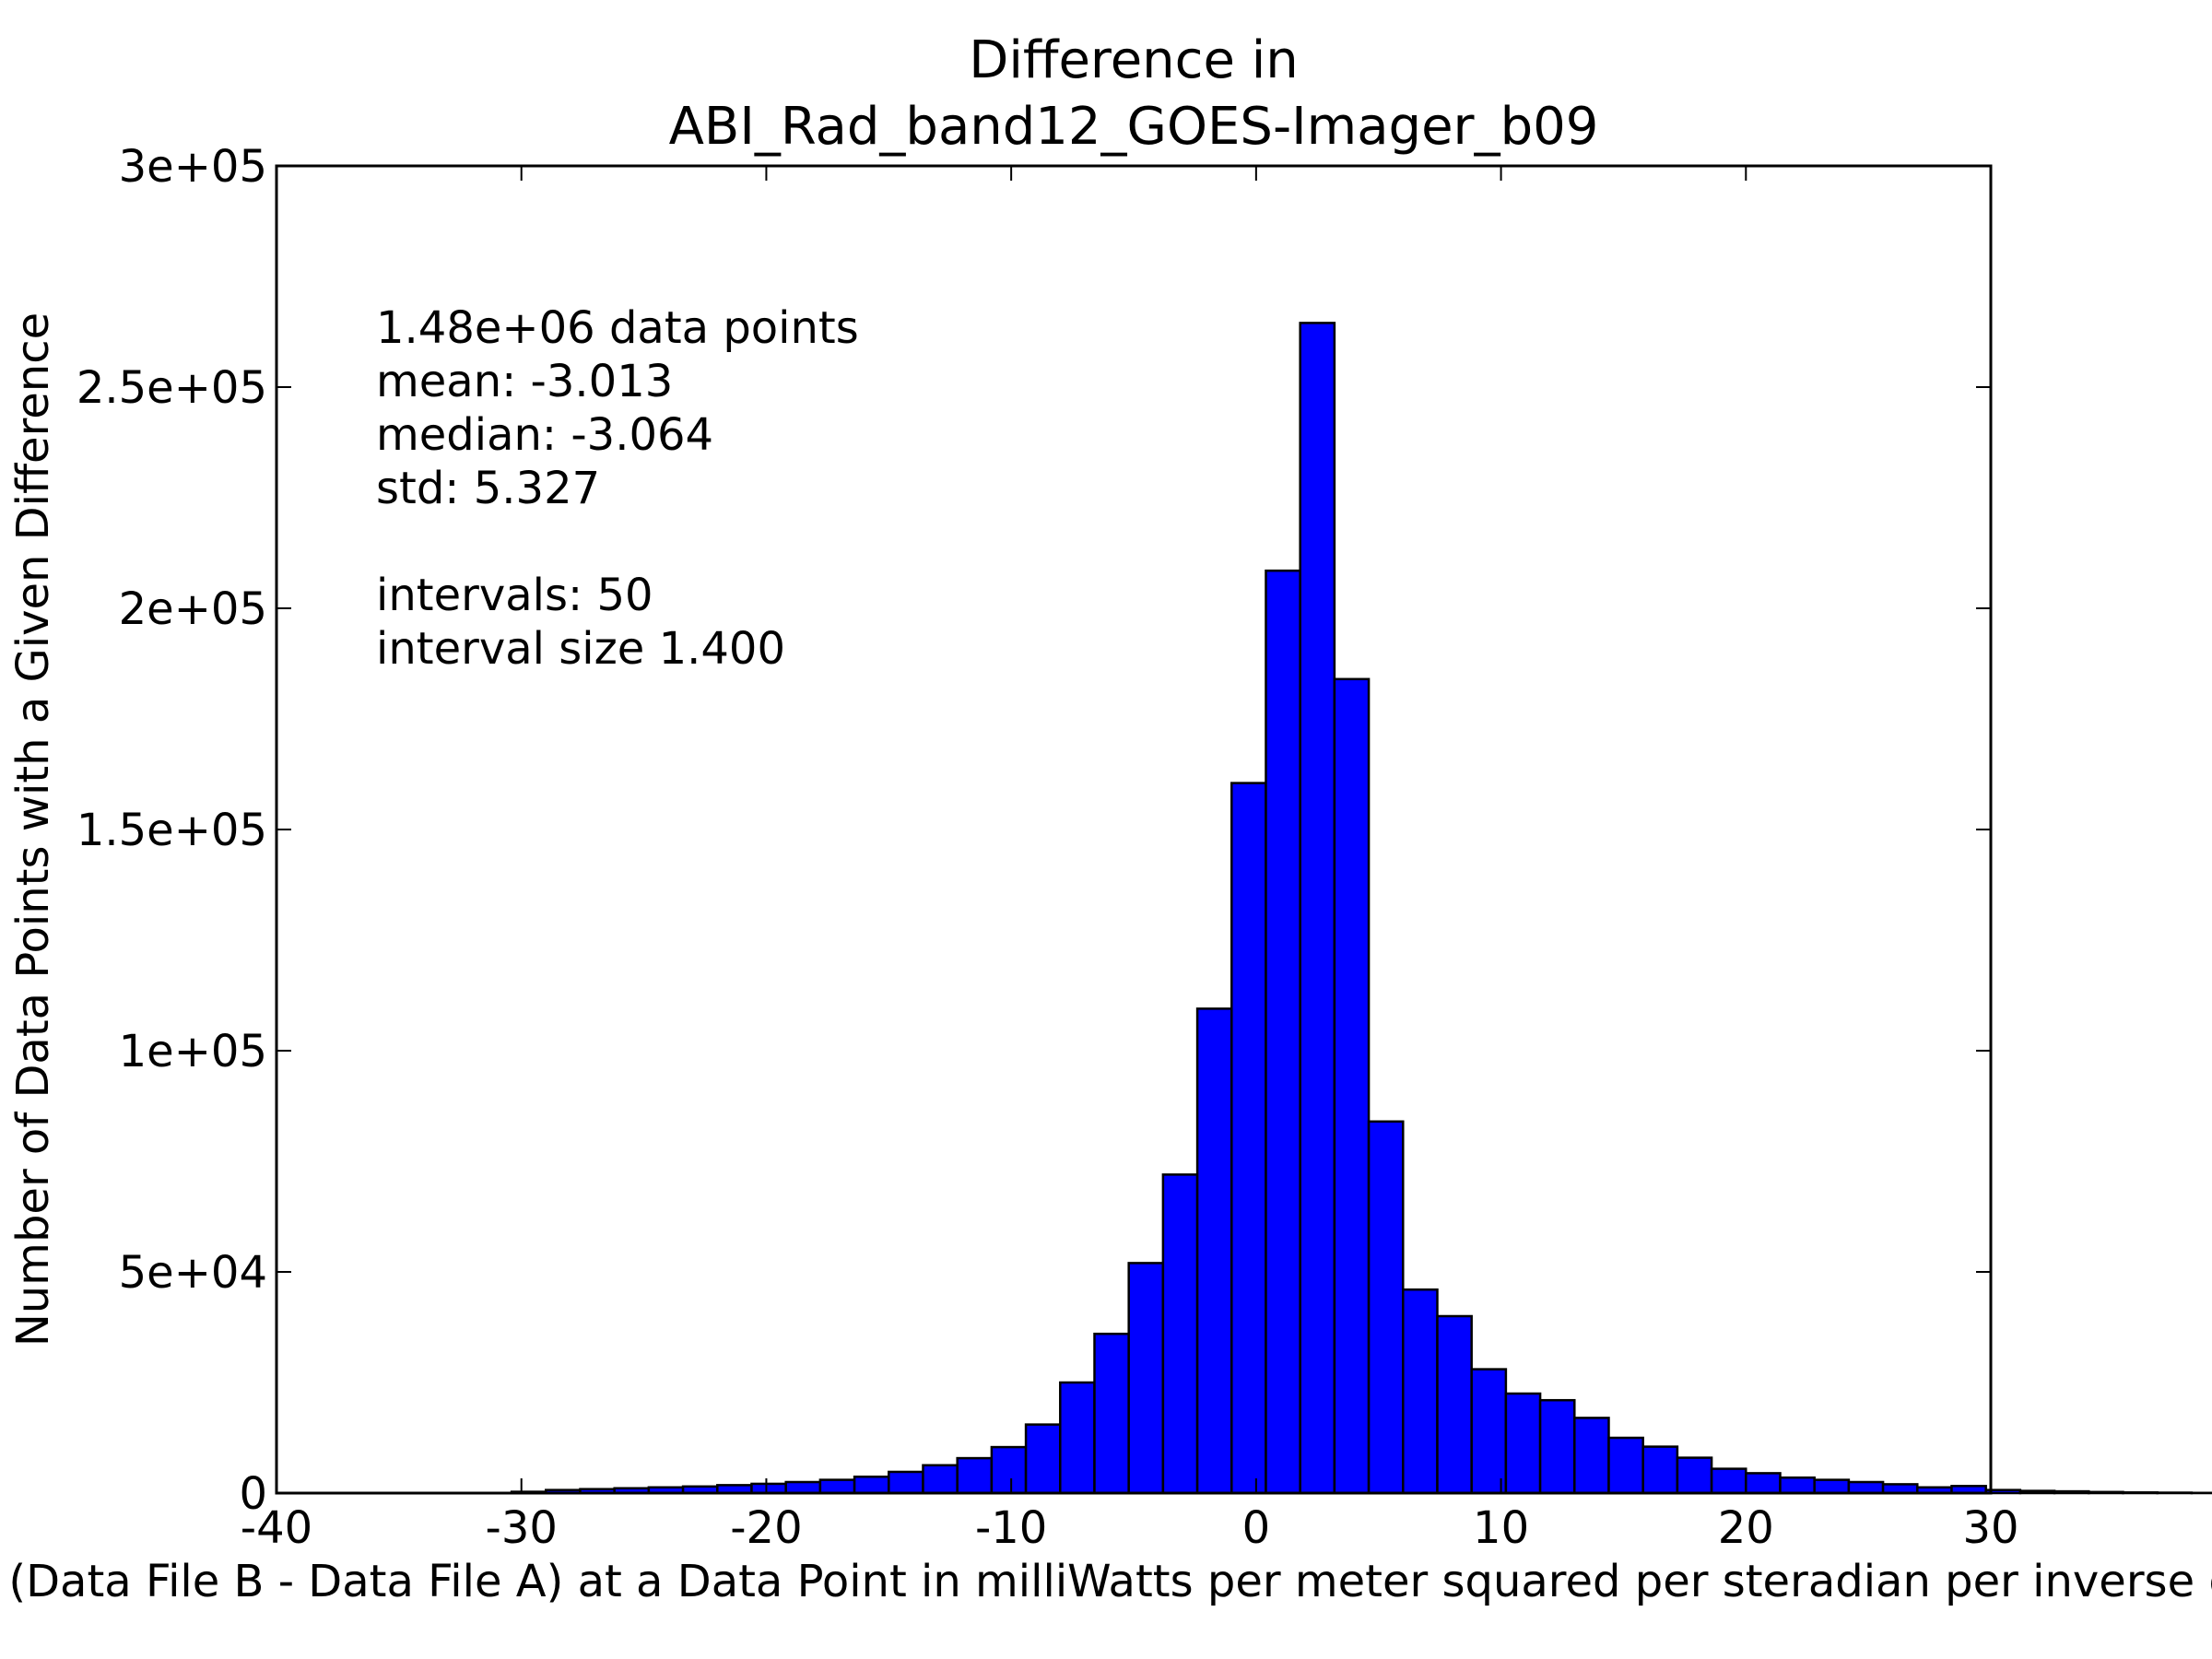 The image size is (2212, 1659). What do you see at coordinates (171, 830) in the screenshot?
I see `y-tick-label: 1.5e+05` at bounding box center [171, 830].